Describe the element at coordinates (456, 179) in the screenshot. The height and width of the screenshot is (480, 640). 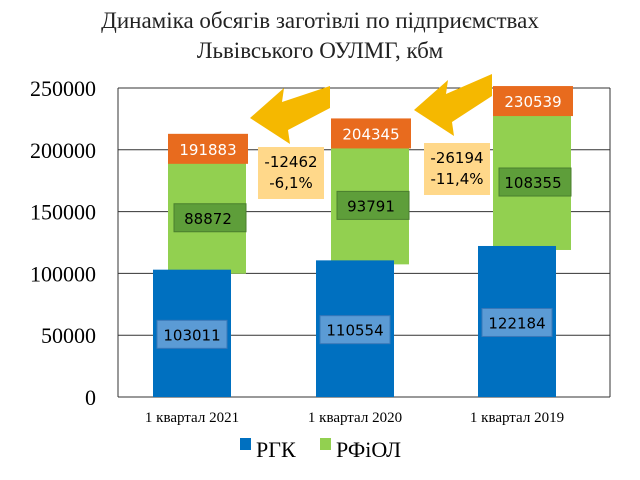
I see `change-pct: -11,4%` at that location.